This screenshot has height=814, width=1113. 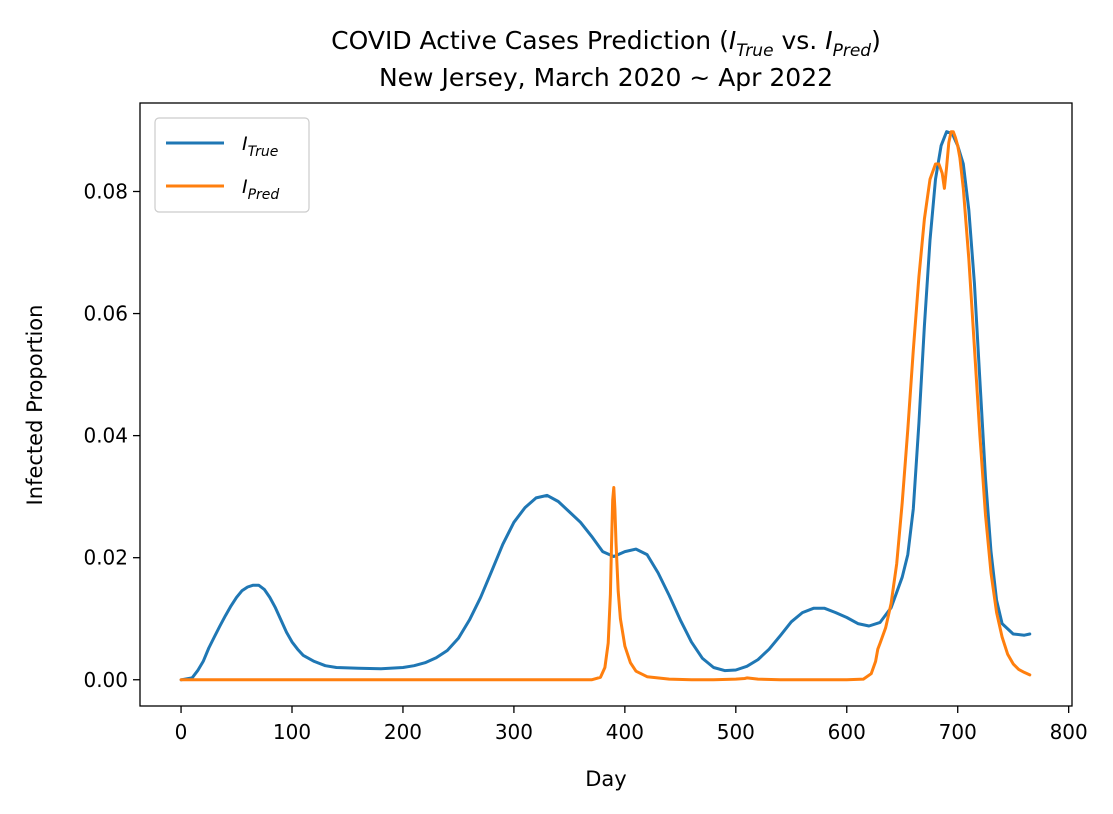 I want to click on legend-box, so click(x=232, y=165).